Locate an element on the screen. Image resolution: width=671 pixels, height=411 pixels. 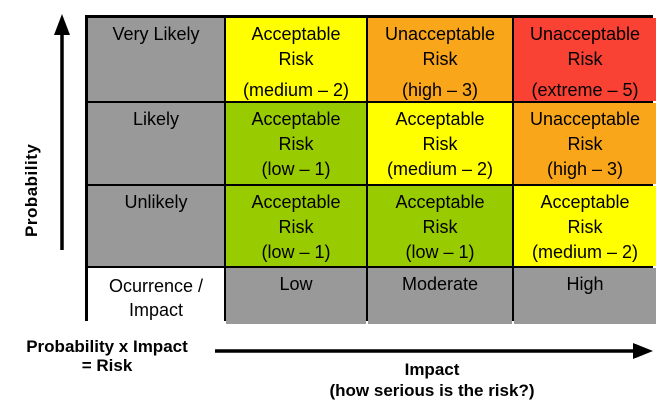
impact-axis-arrow is located at coordinates (434, 351).